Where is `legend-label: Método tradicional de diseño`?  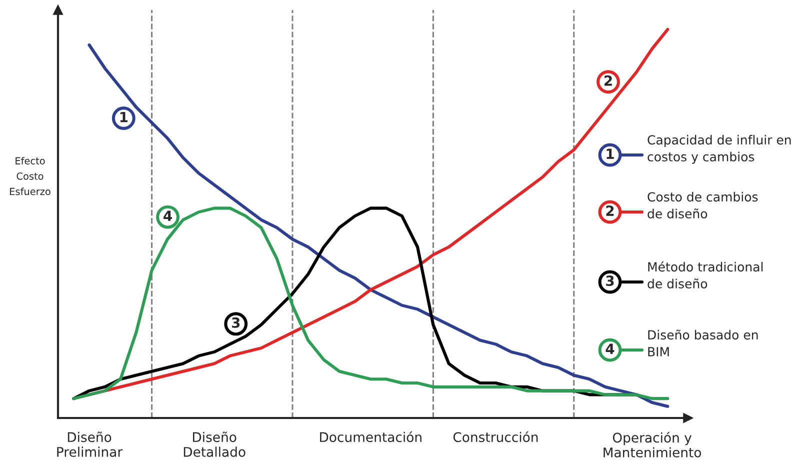
legend-label: Método tradicional de diseño is located at coordinates (705, 274).